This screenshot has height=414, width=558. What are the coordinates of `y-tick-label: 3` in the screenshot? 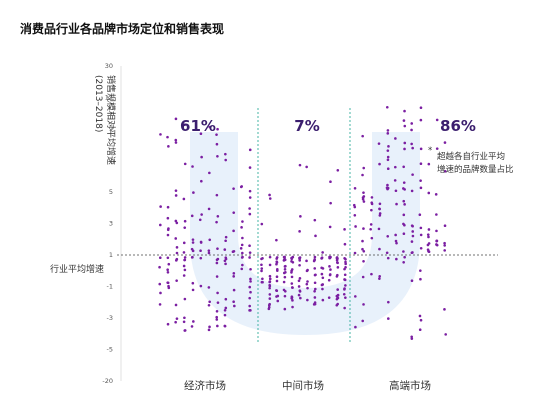 It's located at (111, 224).